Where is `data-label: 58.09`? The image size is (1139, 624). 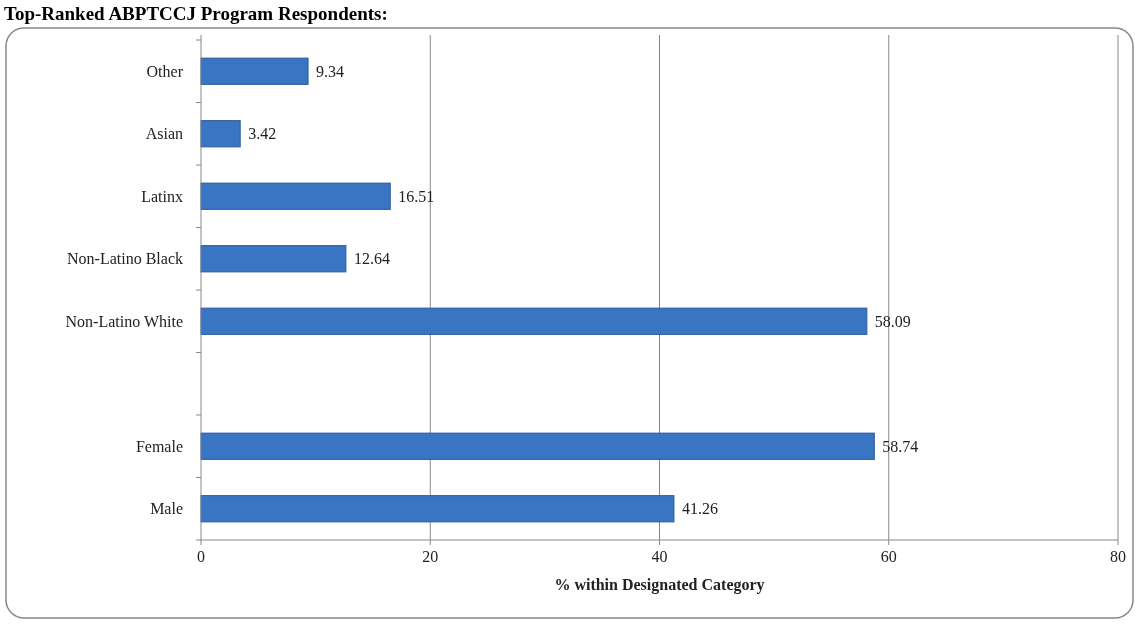 data-label: 58.09 is located at coordinates (892, 321).